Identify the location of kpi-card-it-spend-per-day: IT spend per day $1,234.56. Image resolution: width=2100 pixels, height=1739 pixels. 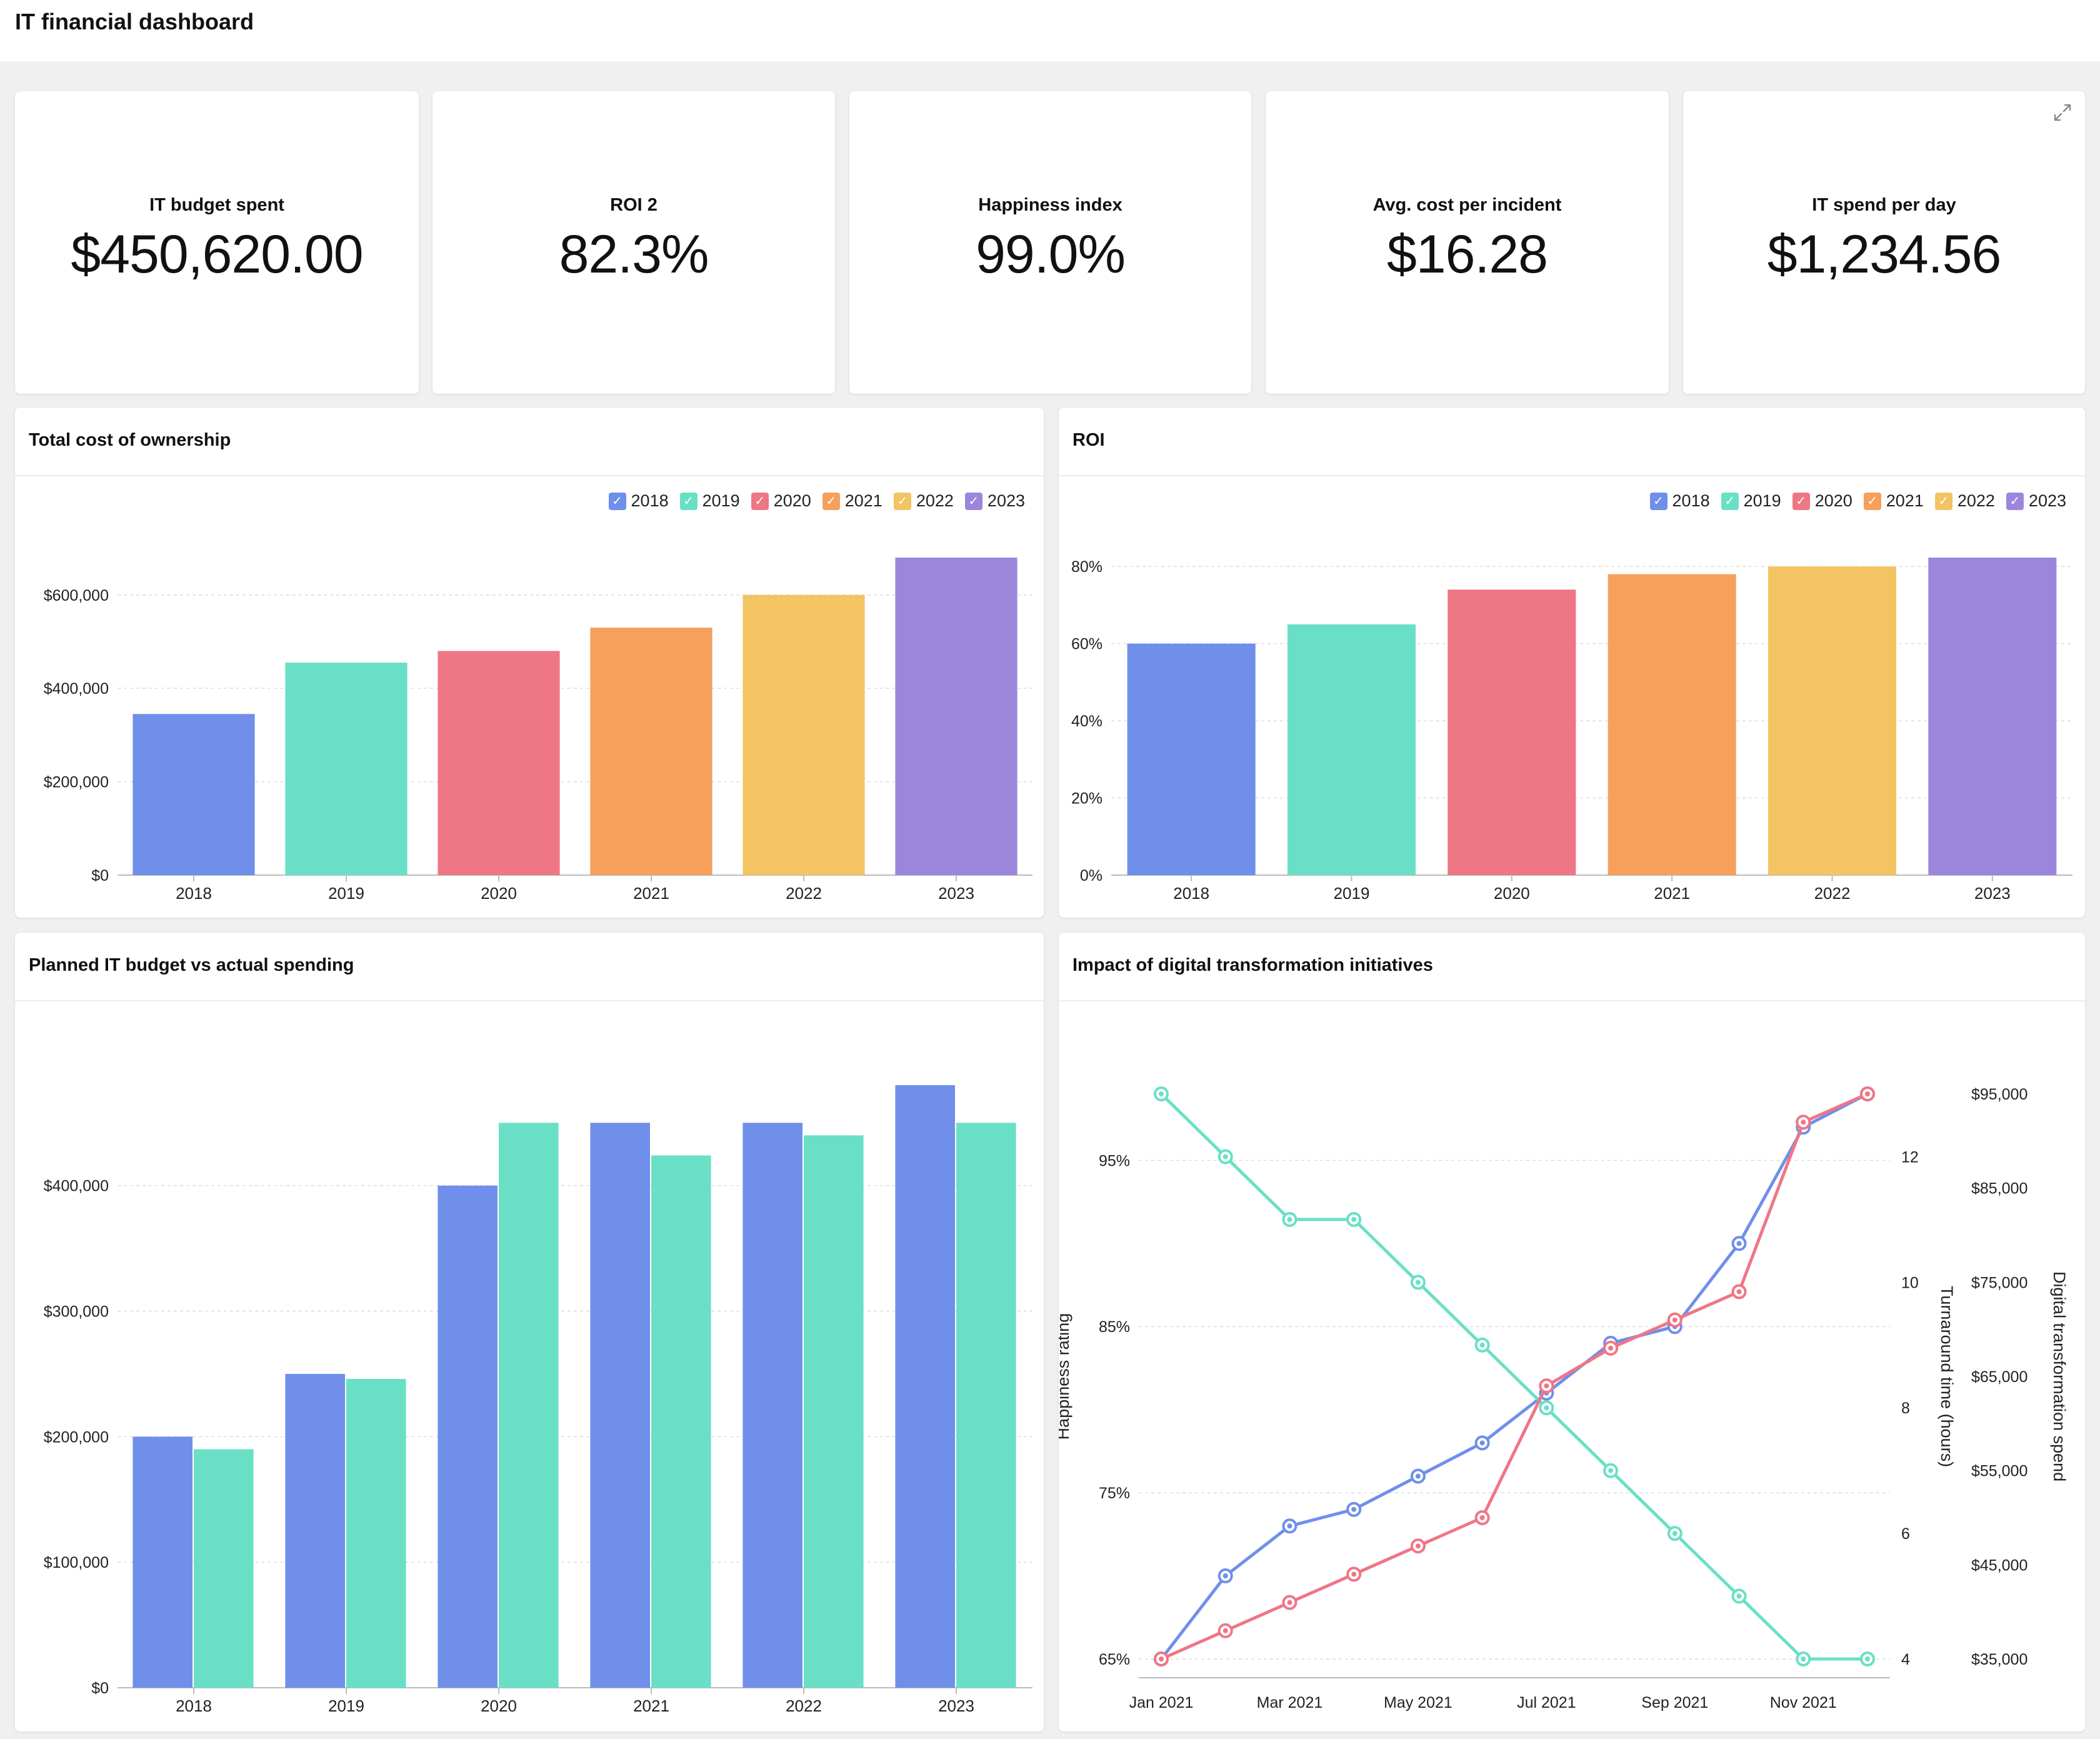
(1884, 242).